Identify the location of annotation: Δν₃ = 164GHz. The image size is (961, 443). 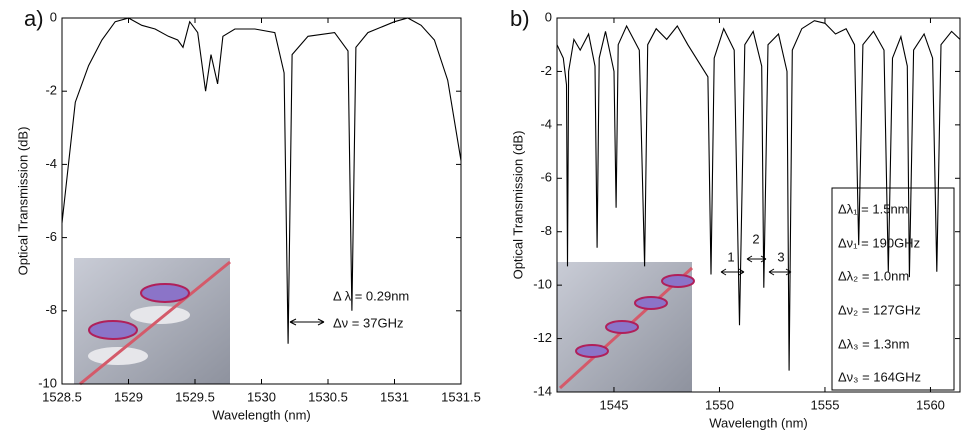
(879, 376).